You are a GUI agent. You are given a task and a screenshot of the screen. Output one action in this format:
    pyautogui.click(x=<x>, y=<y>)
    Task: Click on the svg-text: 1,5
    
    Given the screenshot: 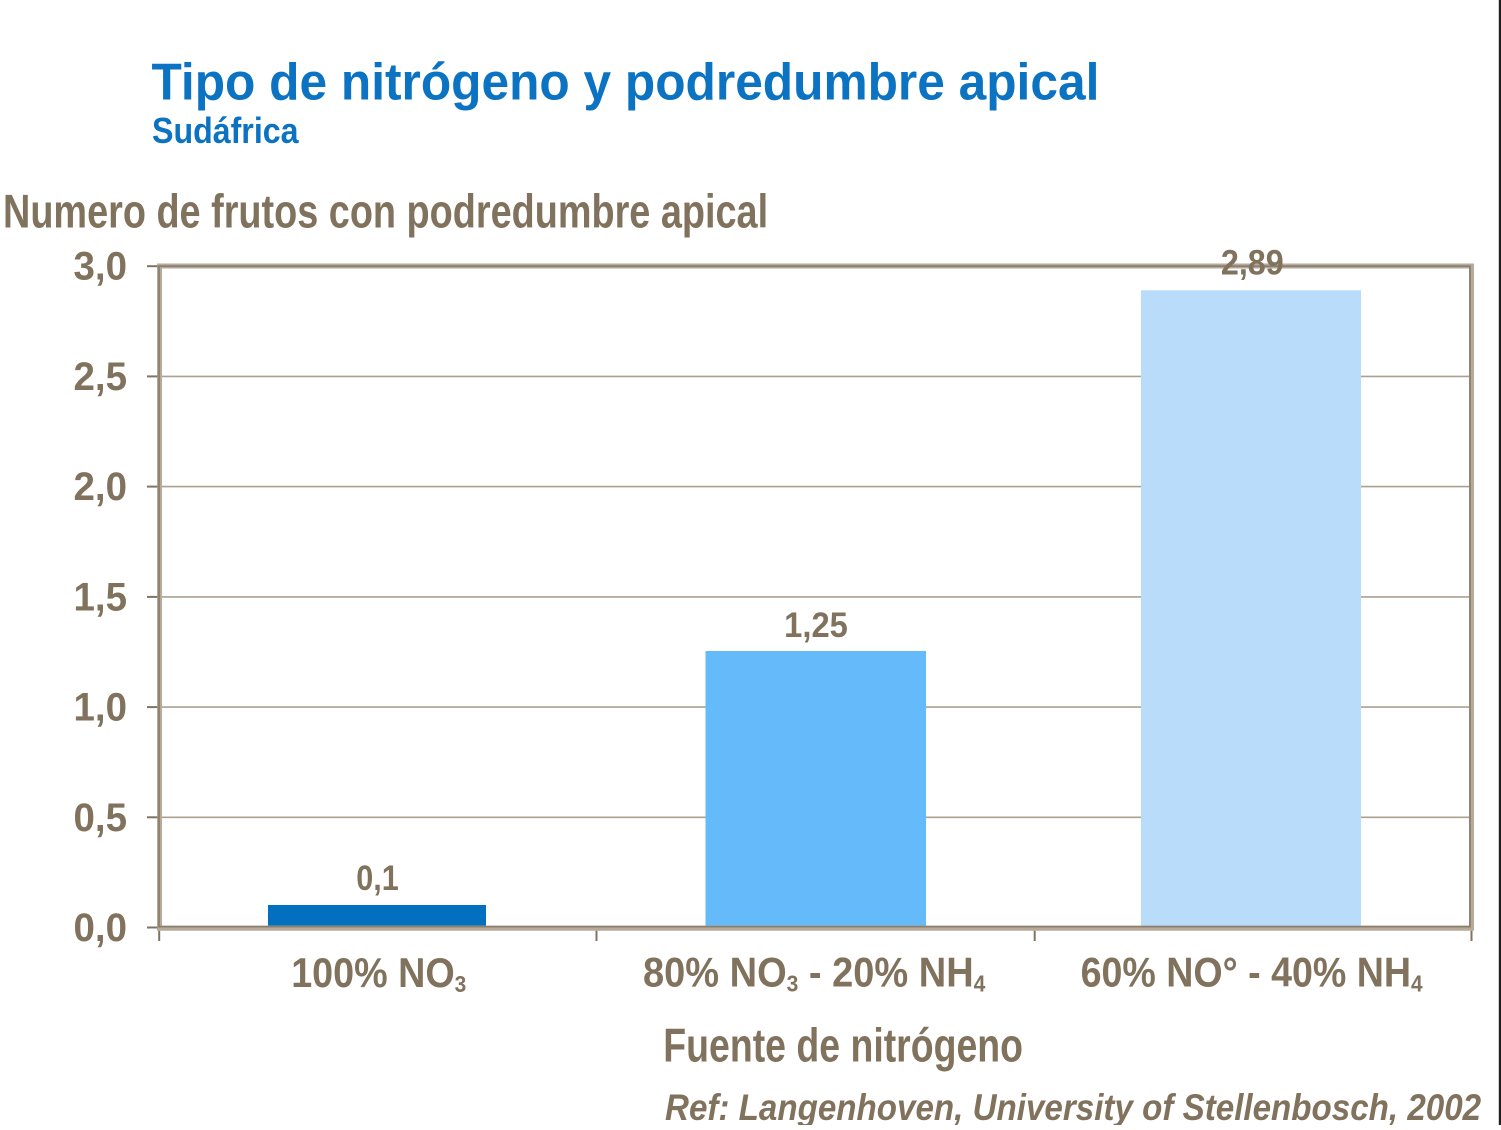 What is the action you would take?
    pyautogui.click(x=100, y=597)
    